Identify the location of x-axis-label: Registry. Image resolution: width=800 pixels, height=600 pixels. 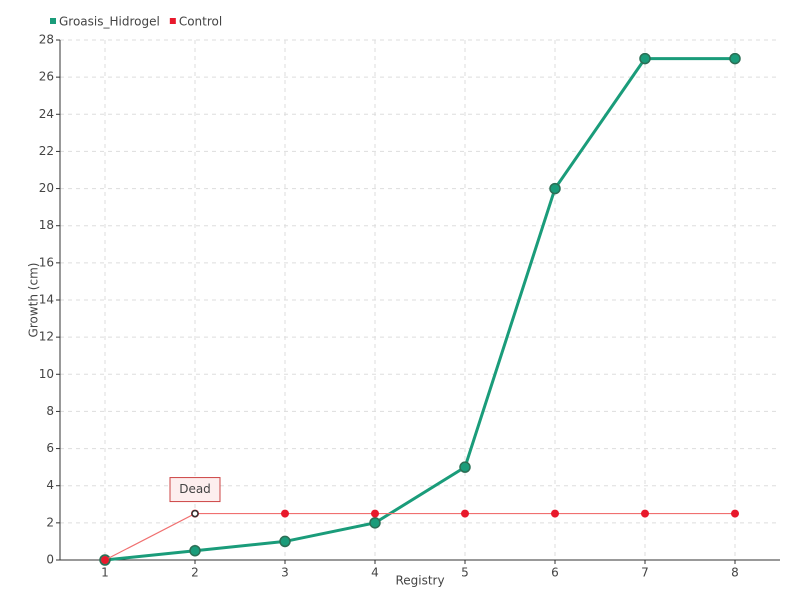
(419, 581).